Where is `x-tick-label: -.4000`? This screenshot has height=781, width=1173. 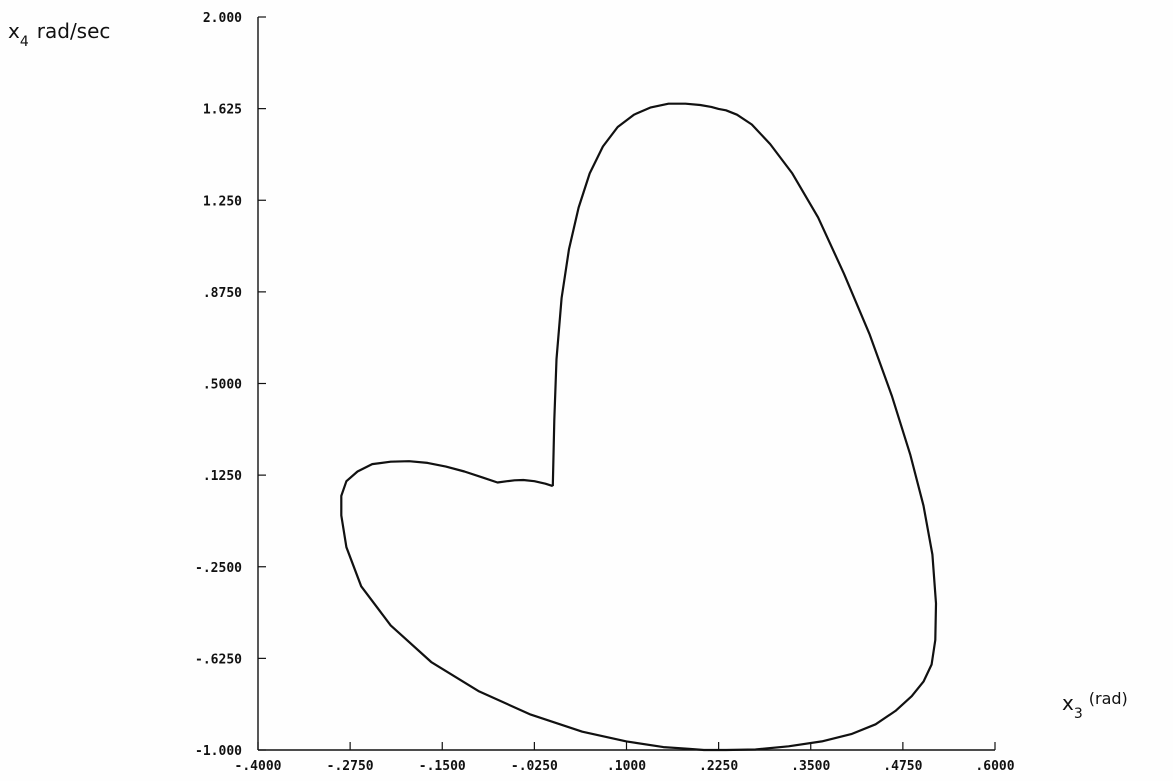
x-tick-label: -.4000 is located at coordinates (258, 766).